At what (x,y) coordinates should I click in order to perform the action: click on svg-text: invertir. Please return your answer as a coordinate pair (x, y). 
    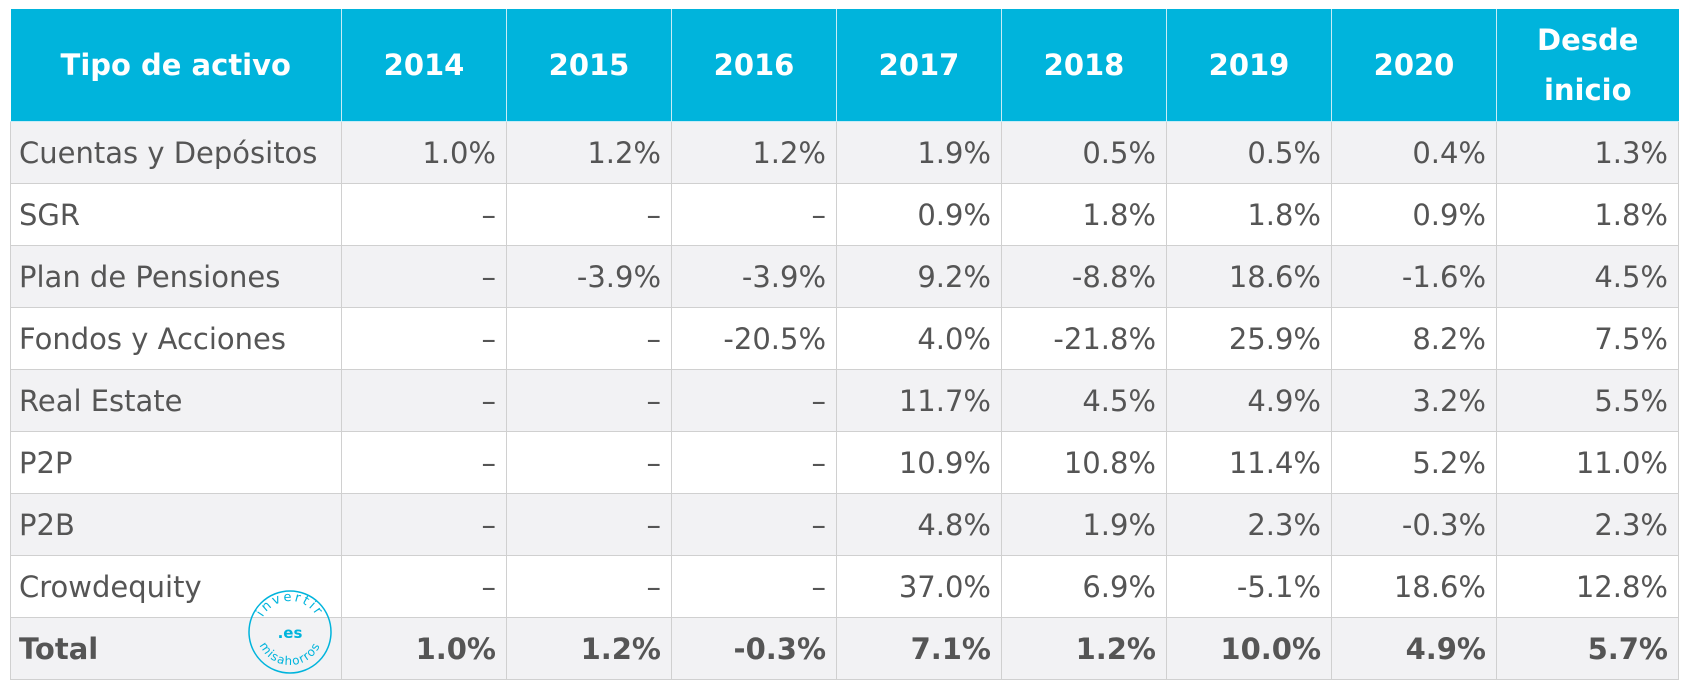
    Looking at the image, I should click on (289, 605).